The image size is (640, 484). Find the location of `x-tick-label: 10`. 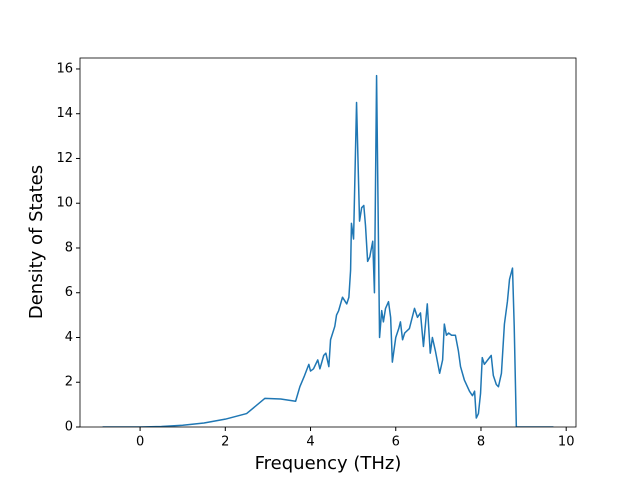

x-tick-label: 10 is located at coordinates (566, 442).